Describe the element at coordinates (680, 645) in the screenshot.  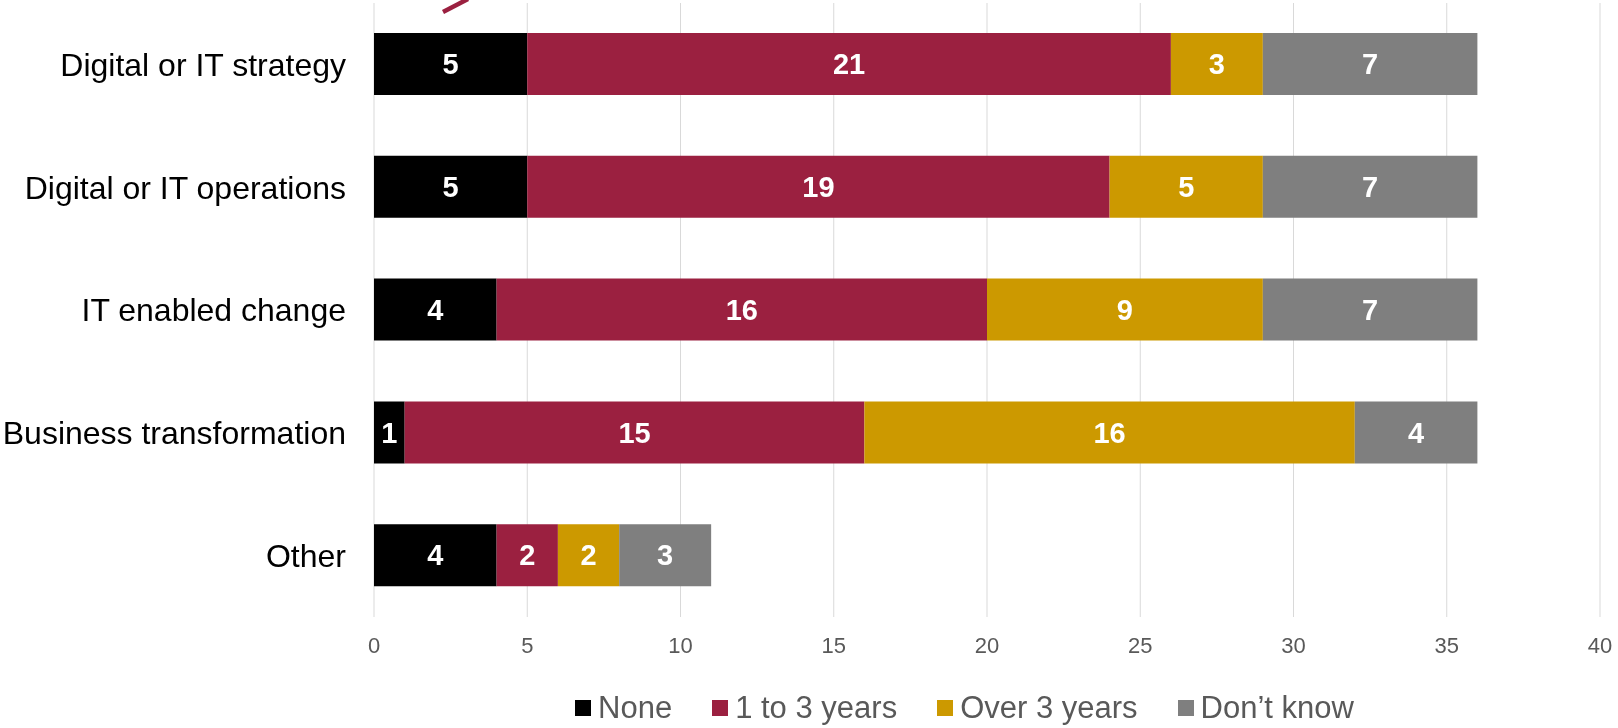
I see `x-tick-label: 10` at that location.